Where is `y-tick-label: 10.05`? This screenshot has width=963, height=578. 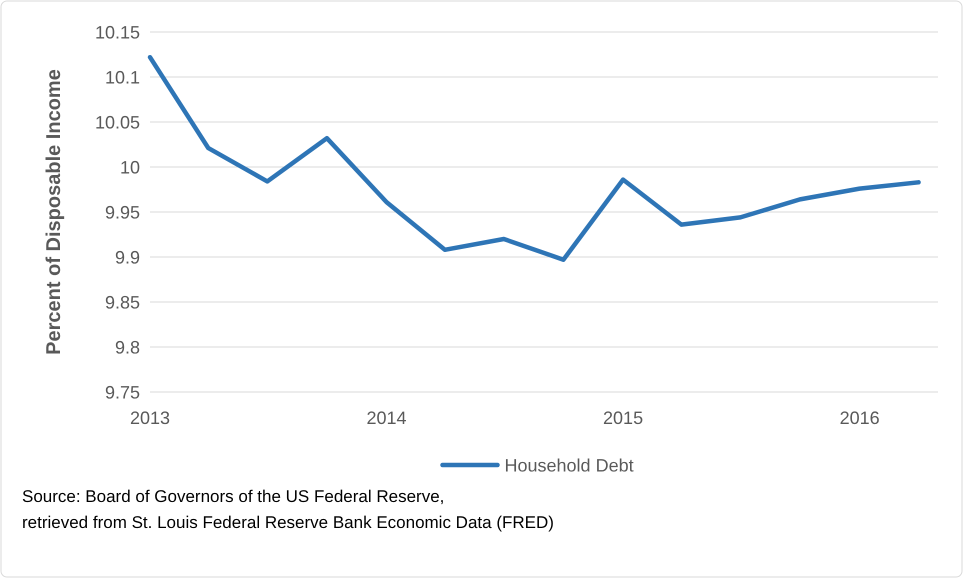 y-tick-label: 10.05 is located at coordinates (117, 122).